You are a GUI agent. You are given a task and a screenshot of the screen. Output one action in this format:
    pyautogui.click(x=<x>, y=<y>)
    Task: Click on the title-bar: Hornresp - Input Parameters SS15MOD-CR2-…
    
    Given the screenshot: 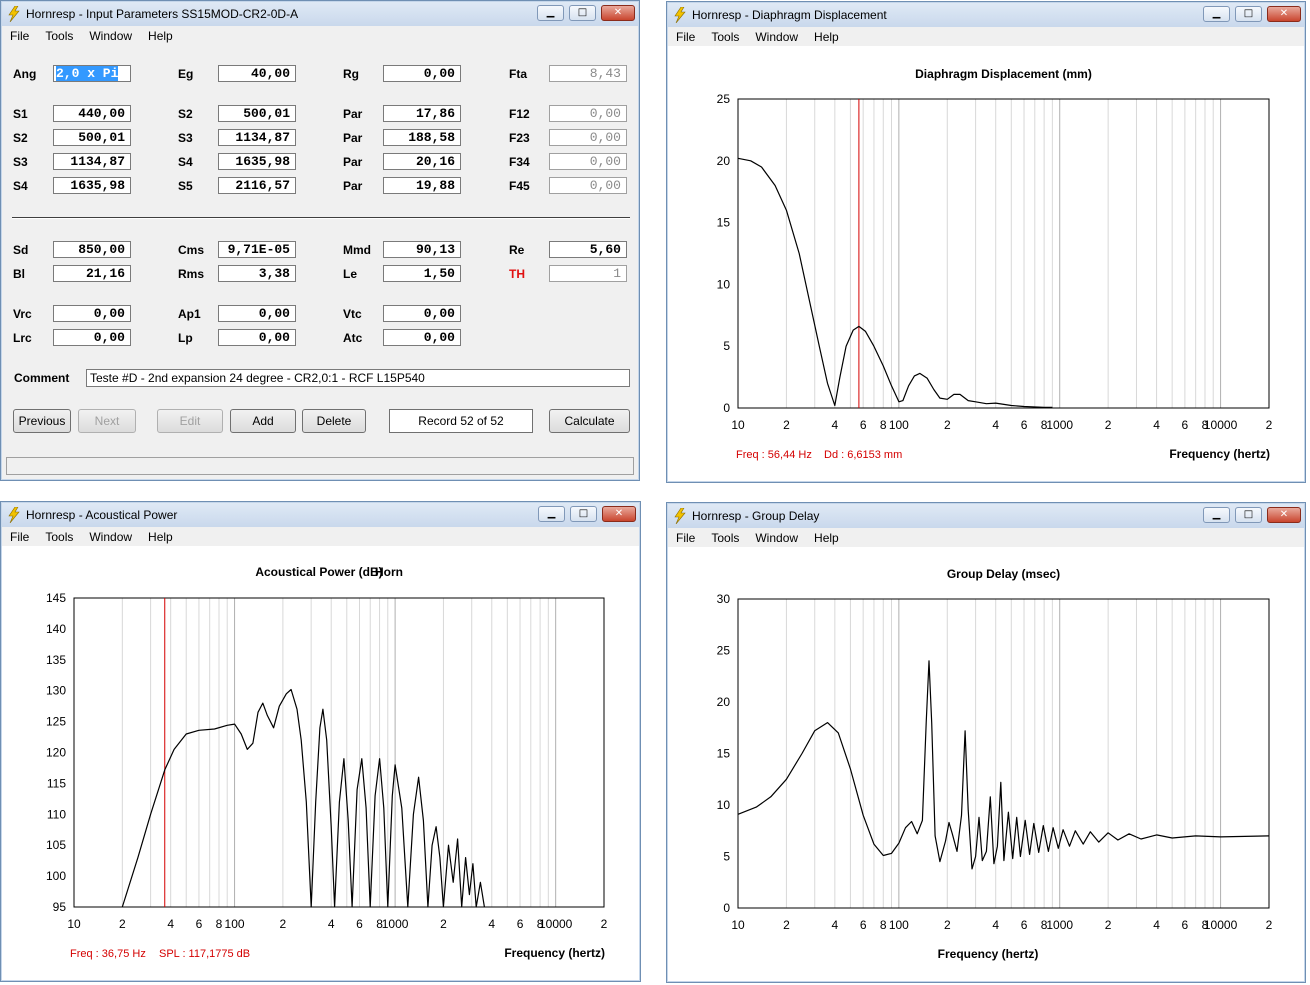 What is the action you would take?
    pyautogui.click(x=320, y=14)
    